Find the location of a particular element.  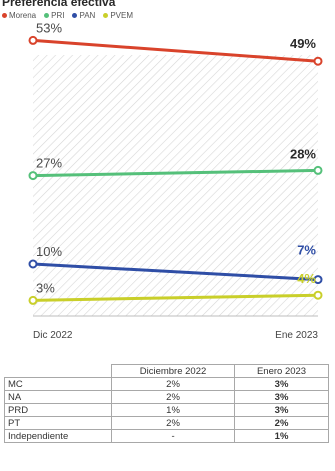

party-name: PT is located at coordinates (58, 423).